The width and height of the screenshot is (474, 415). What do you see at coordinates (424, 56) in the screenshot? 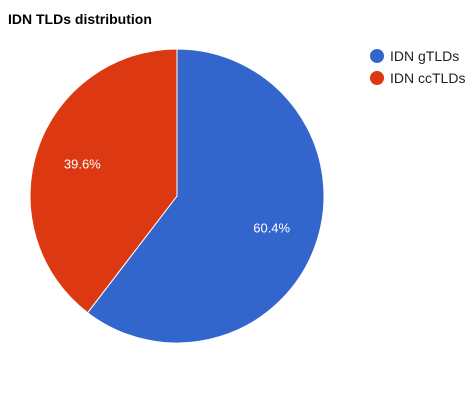
I see `legend-label-1: IDN gTLDs` at bounding box center [424, 56].